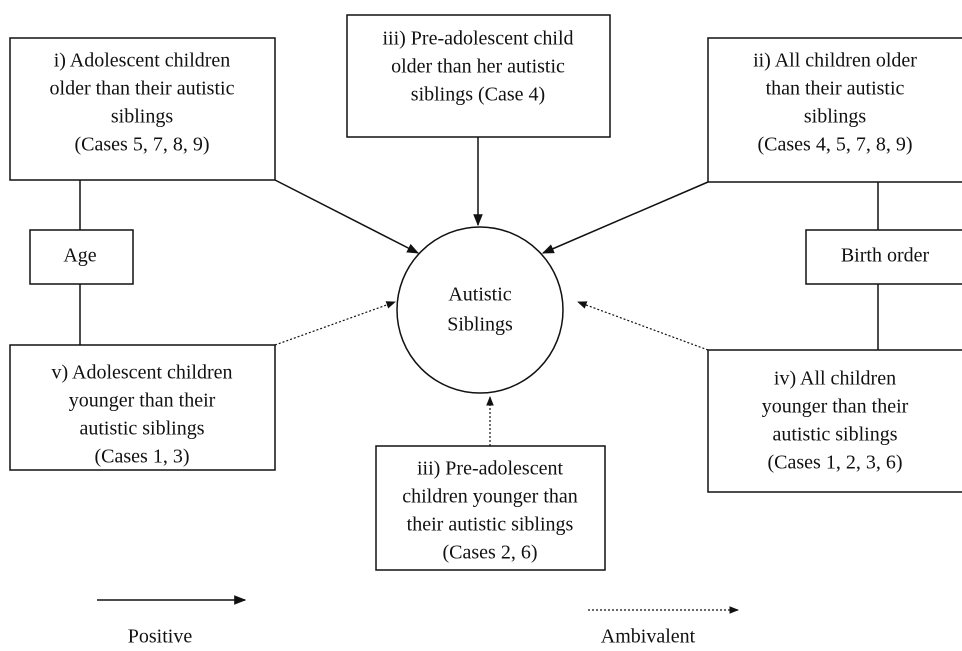 This screenshot has height=651, width=962. Describe the element at coordinates (478, 67) in the screenshot. I see `node-text: older than her autistic` at that location.